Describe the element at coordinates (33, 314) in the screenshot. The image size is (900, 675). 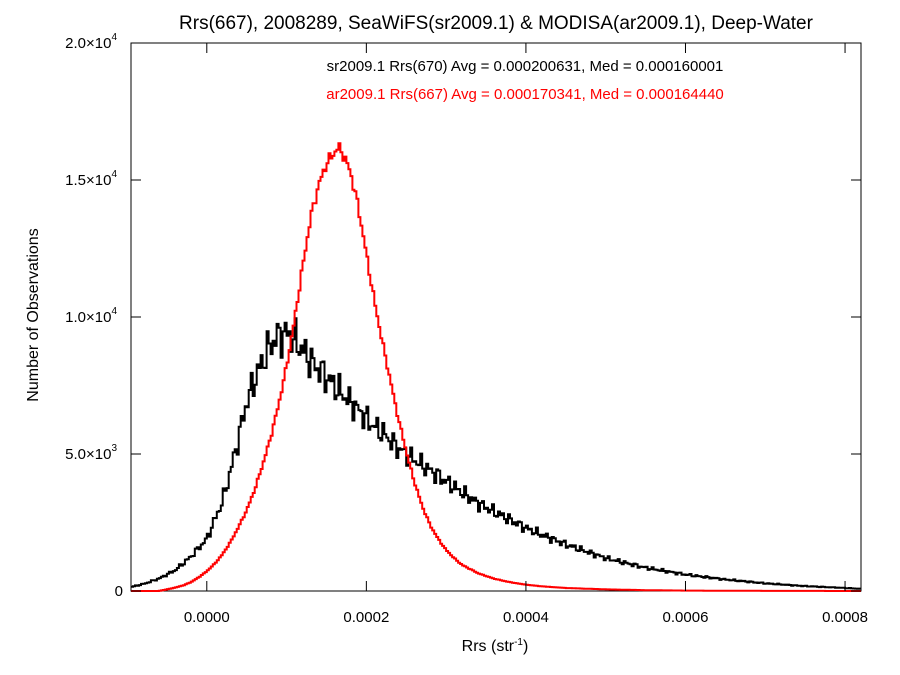
I see `y-axis-label: Number of Observations` at that location.